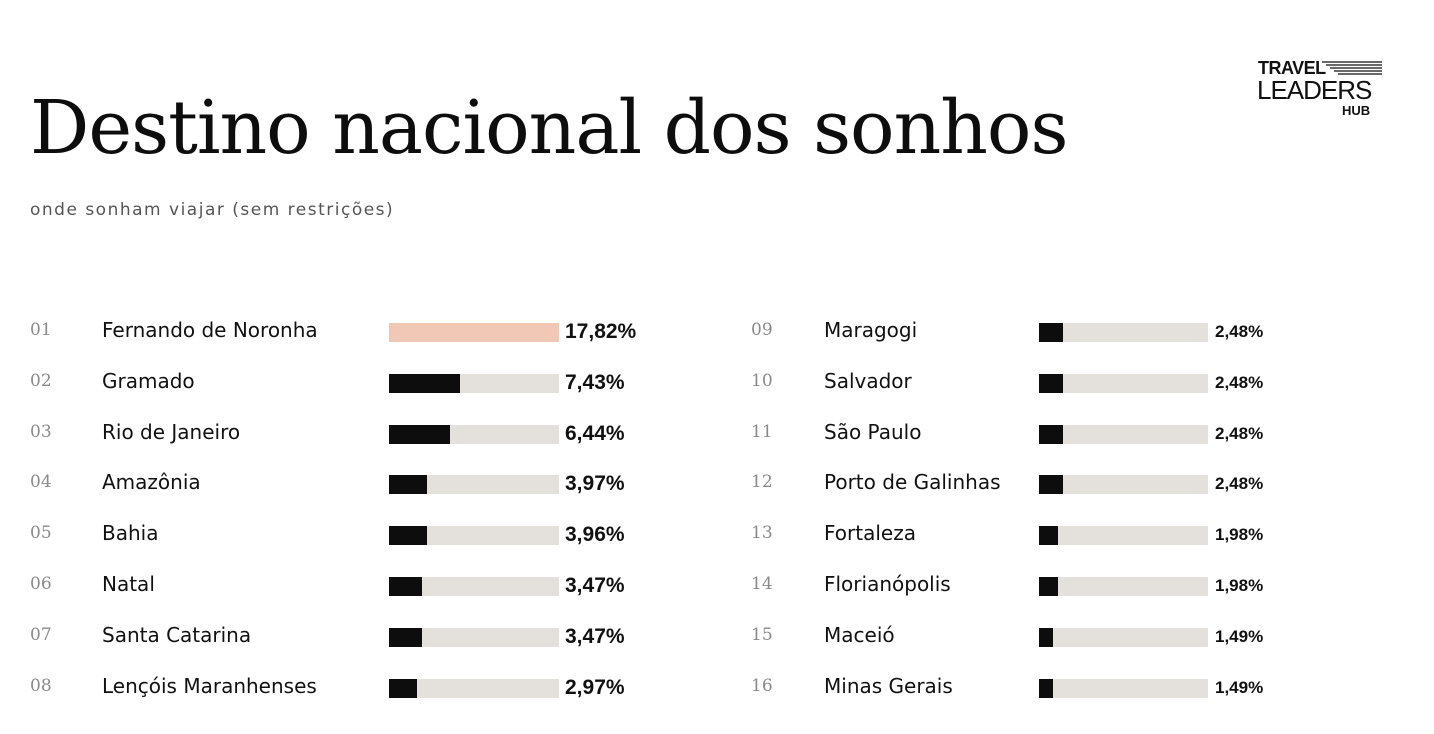 Image resolution: width=1434 pixels, height=734 pixels. Describe the element at coordinates (888, 685) in the screenshot. I see `destination-label: Minas Gerais` at that location.